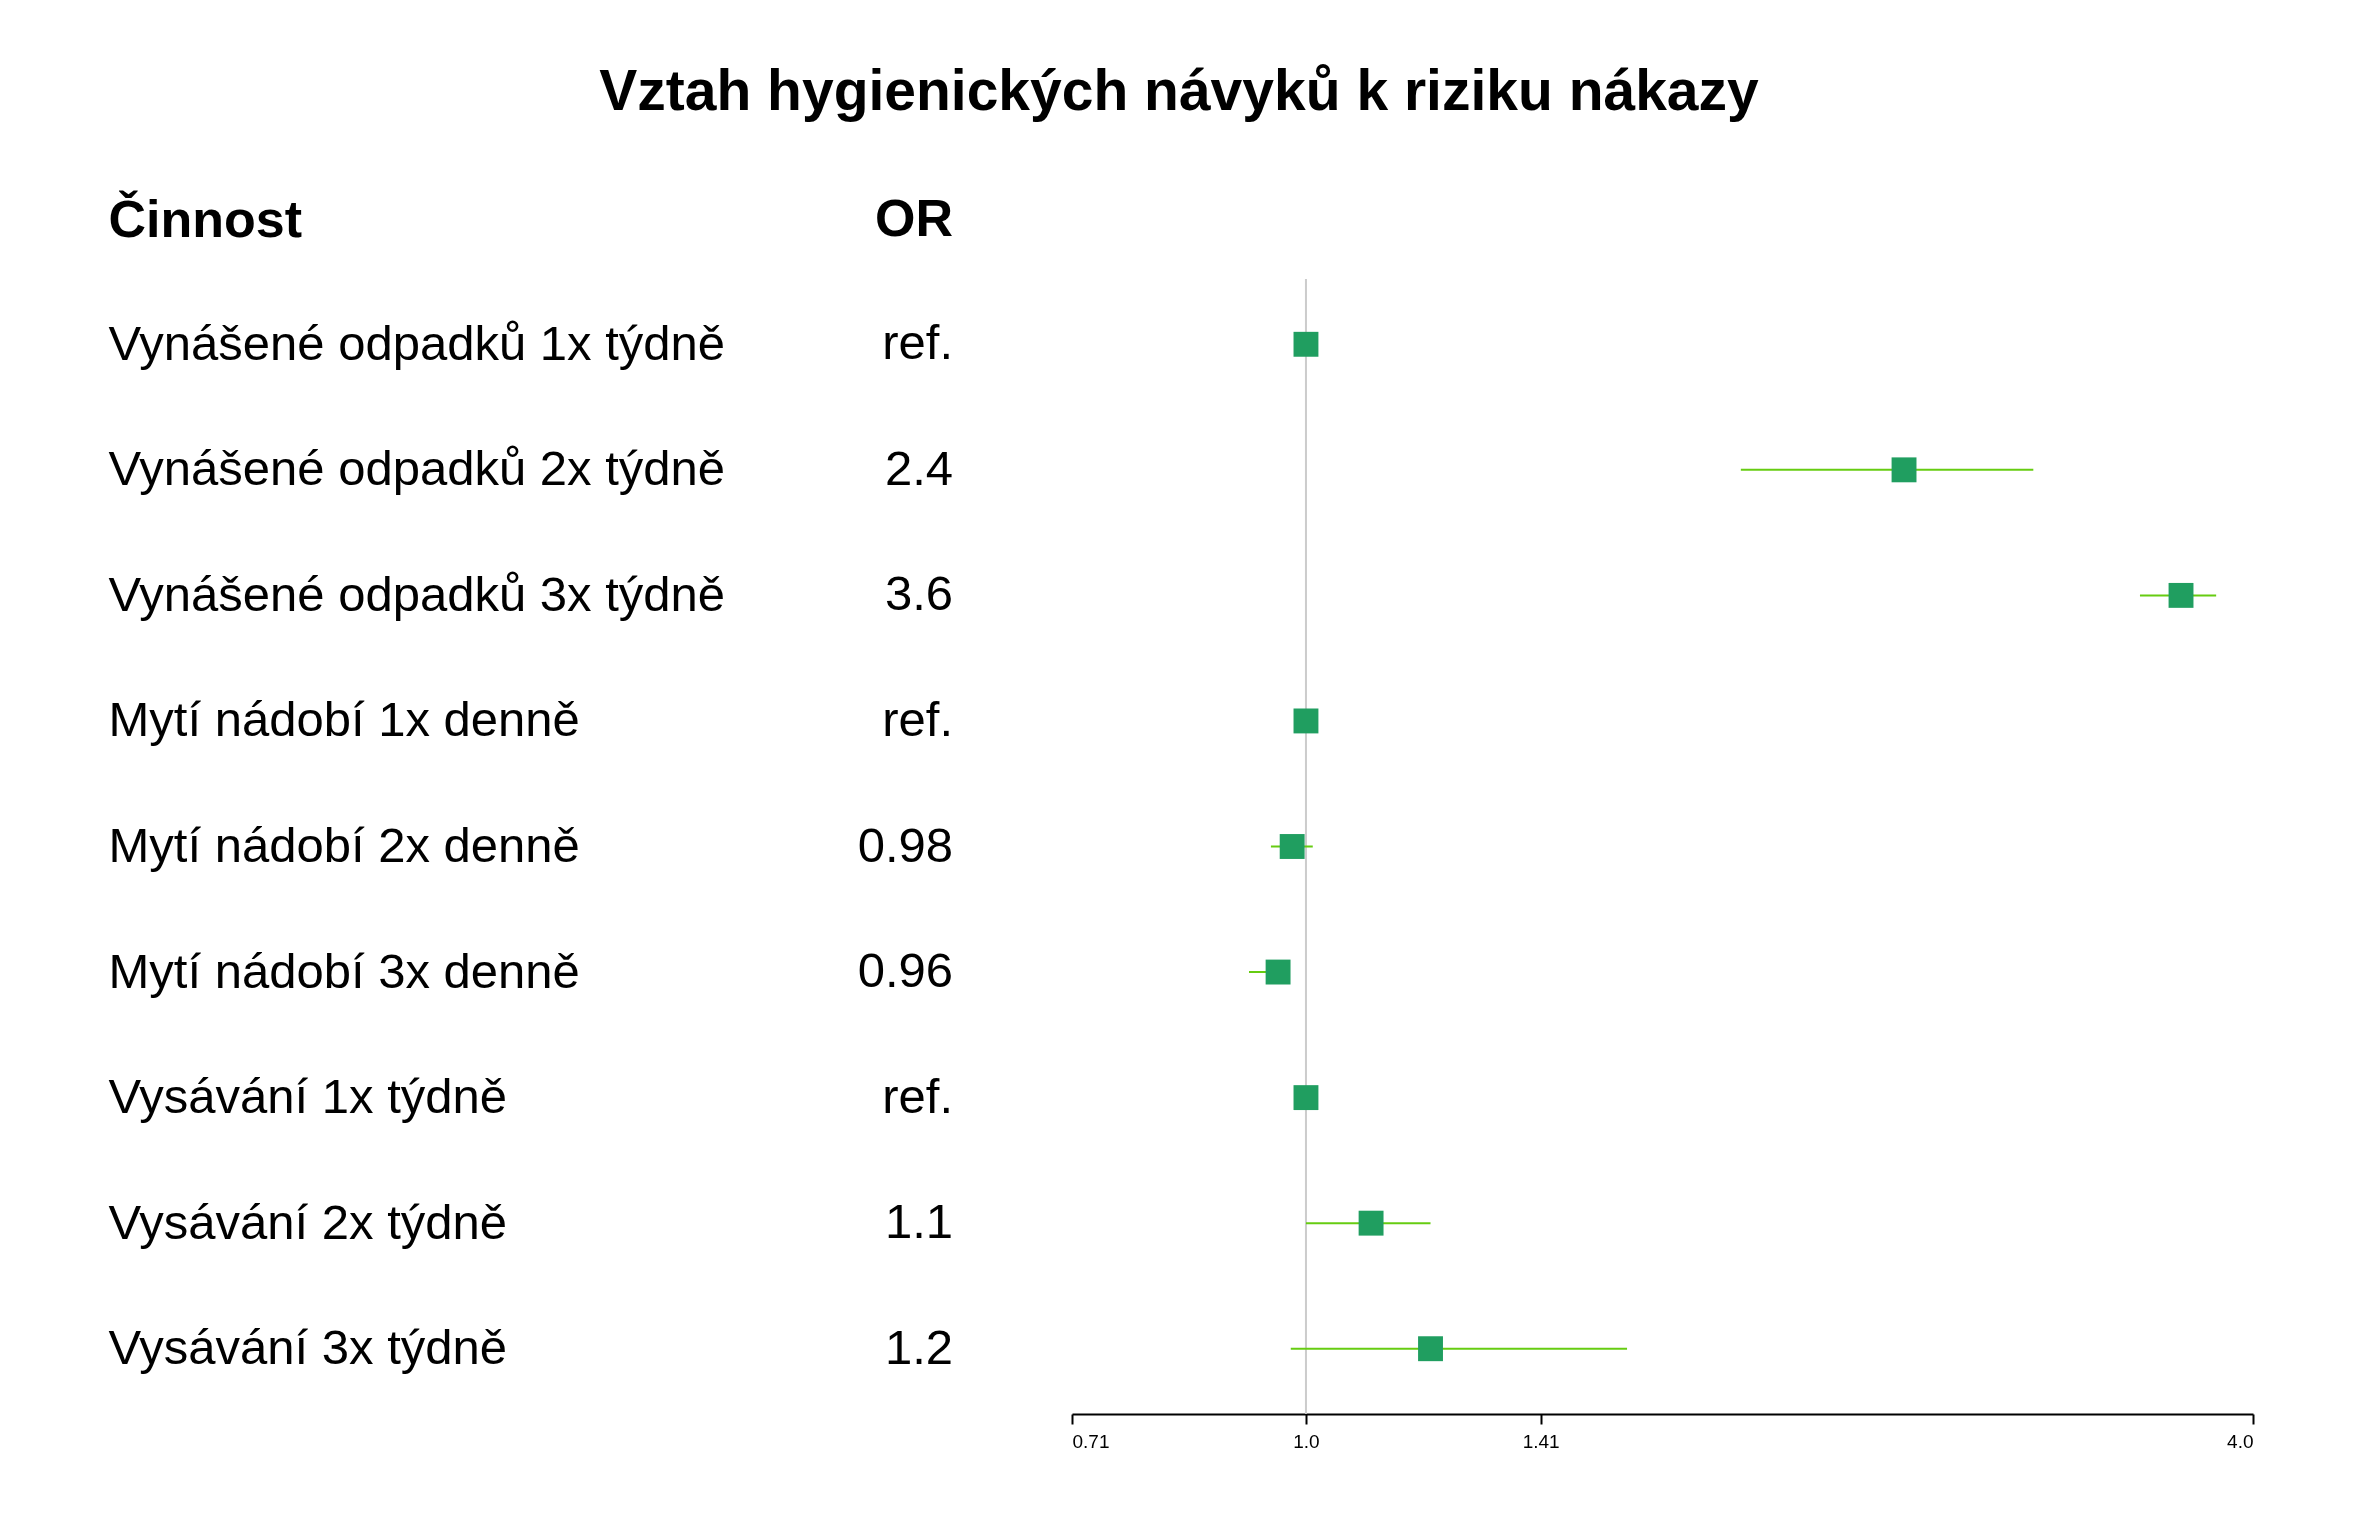  Describe the element at coordinates (914, 218) in the screenshot. I see `text: OR` at that location.